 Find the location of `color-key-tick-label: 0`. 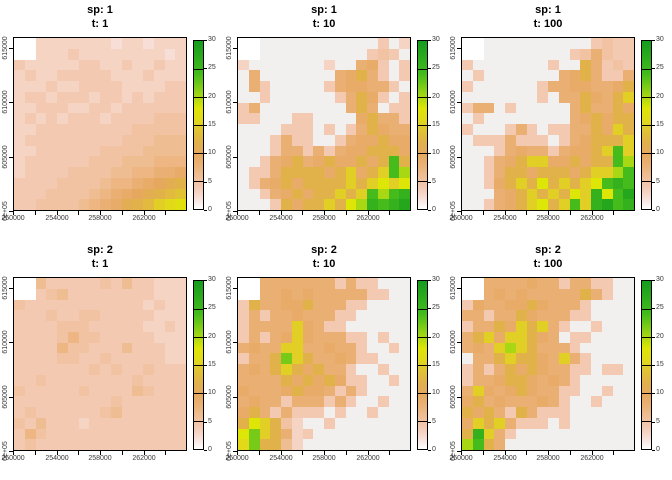

color-key-tick-label: 0 is located at coordinates (434, 209).